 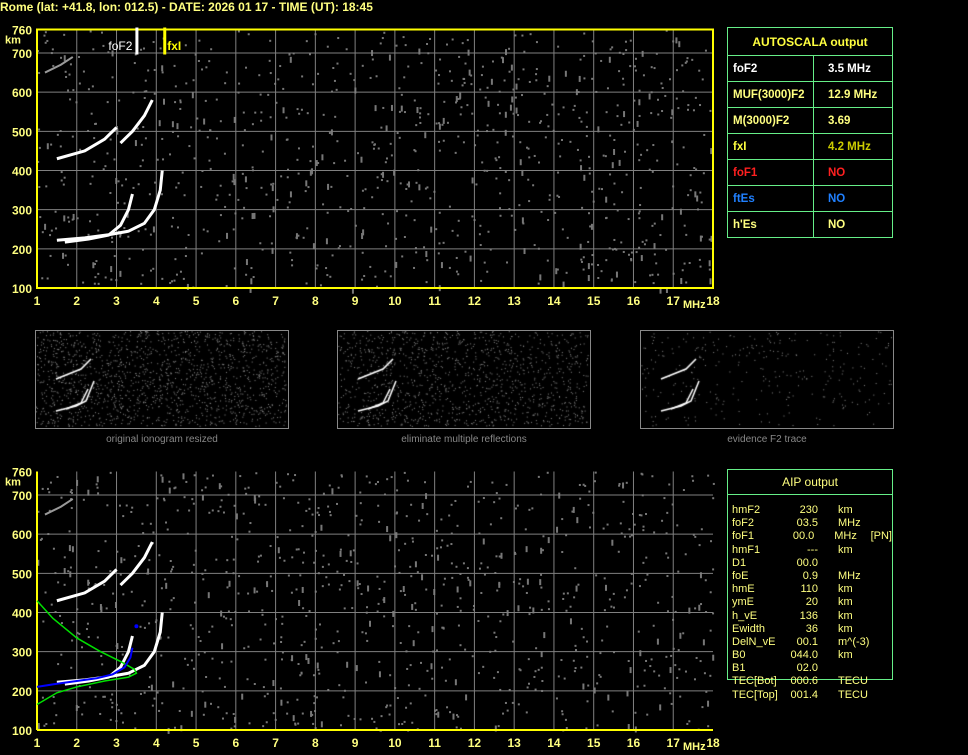 What do you see at coordinates (845, 655) in the screenshot?
I see `aip-unit: km` at bounding box center [845, 655].